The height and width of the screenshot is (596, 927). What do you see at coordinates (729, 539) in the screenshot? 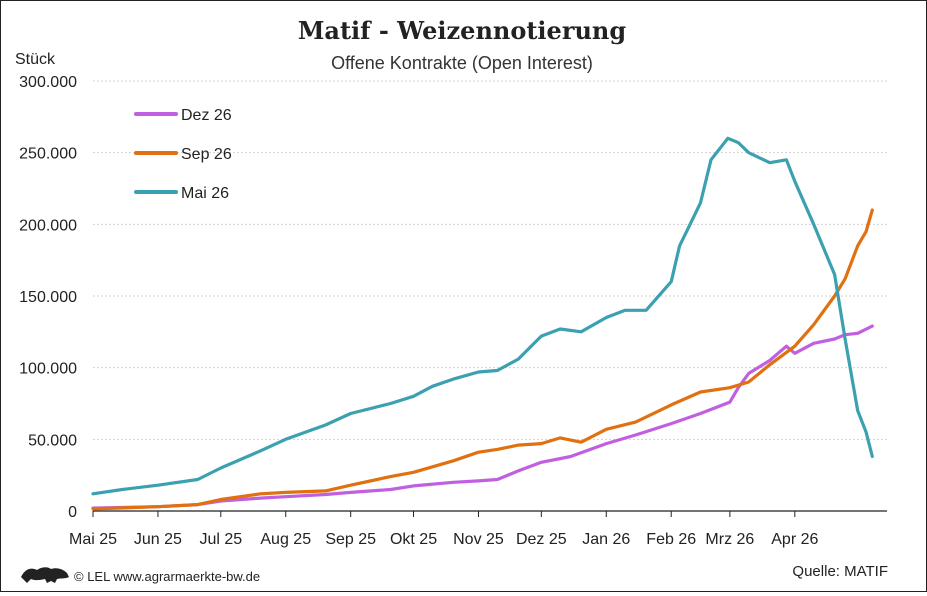
I see `x-tick-label: Mrz 26` at bounding box center [729, 539].